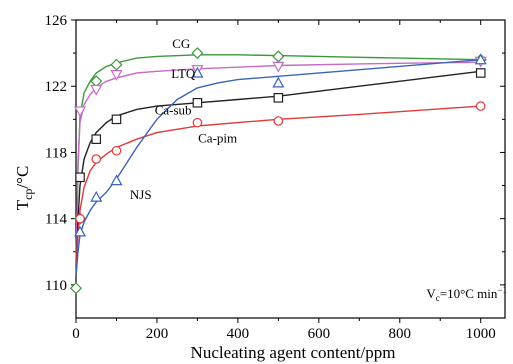 This screenshot has width=513, height=364. I want to click on x-tick-label: 1000, so click(481, 334).